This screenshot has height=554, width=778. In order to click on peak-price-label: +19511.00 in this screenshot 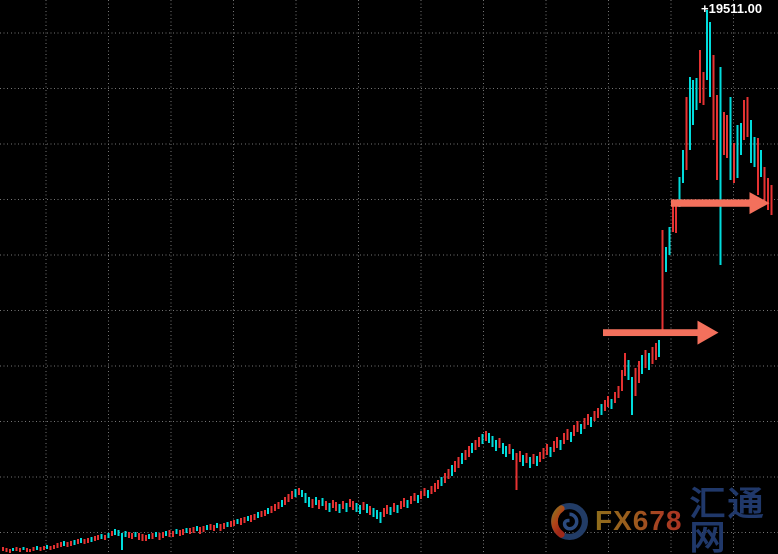, I will do `click(732, 8)`.